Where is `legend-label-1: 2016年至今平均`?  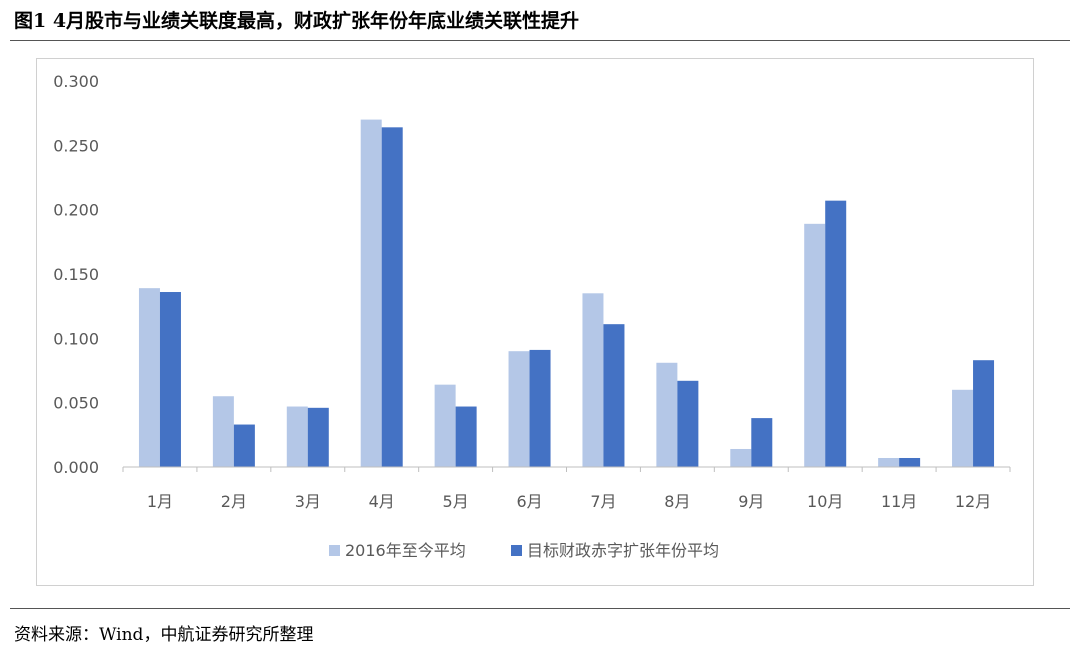 legend-label-1: 2016年至今平均 is located at coordinates (405, 550).